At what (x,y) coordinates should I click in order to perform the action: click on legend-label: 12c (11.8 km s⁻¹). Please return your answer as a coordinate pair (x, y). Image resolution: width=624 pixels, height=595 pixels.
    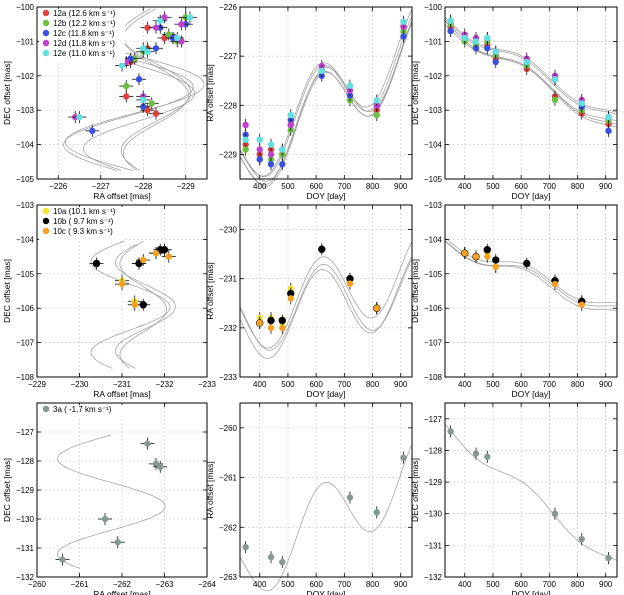
    Looking at the image, I should click on (84, 33).